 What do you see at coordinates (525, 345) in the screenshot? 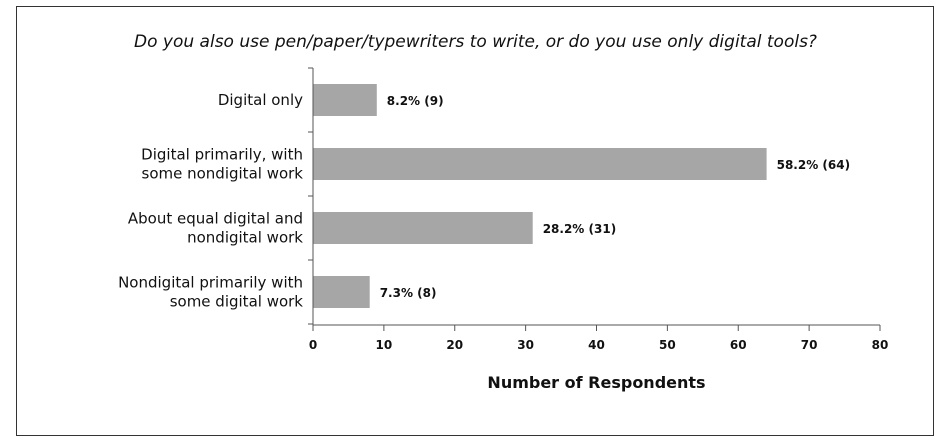
I see `x-tick-label: 30` at bounding box center [525, 345].